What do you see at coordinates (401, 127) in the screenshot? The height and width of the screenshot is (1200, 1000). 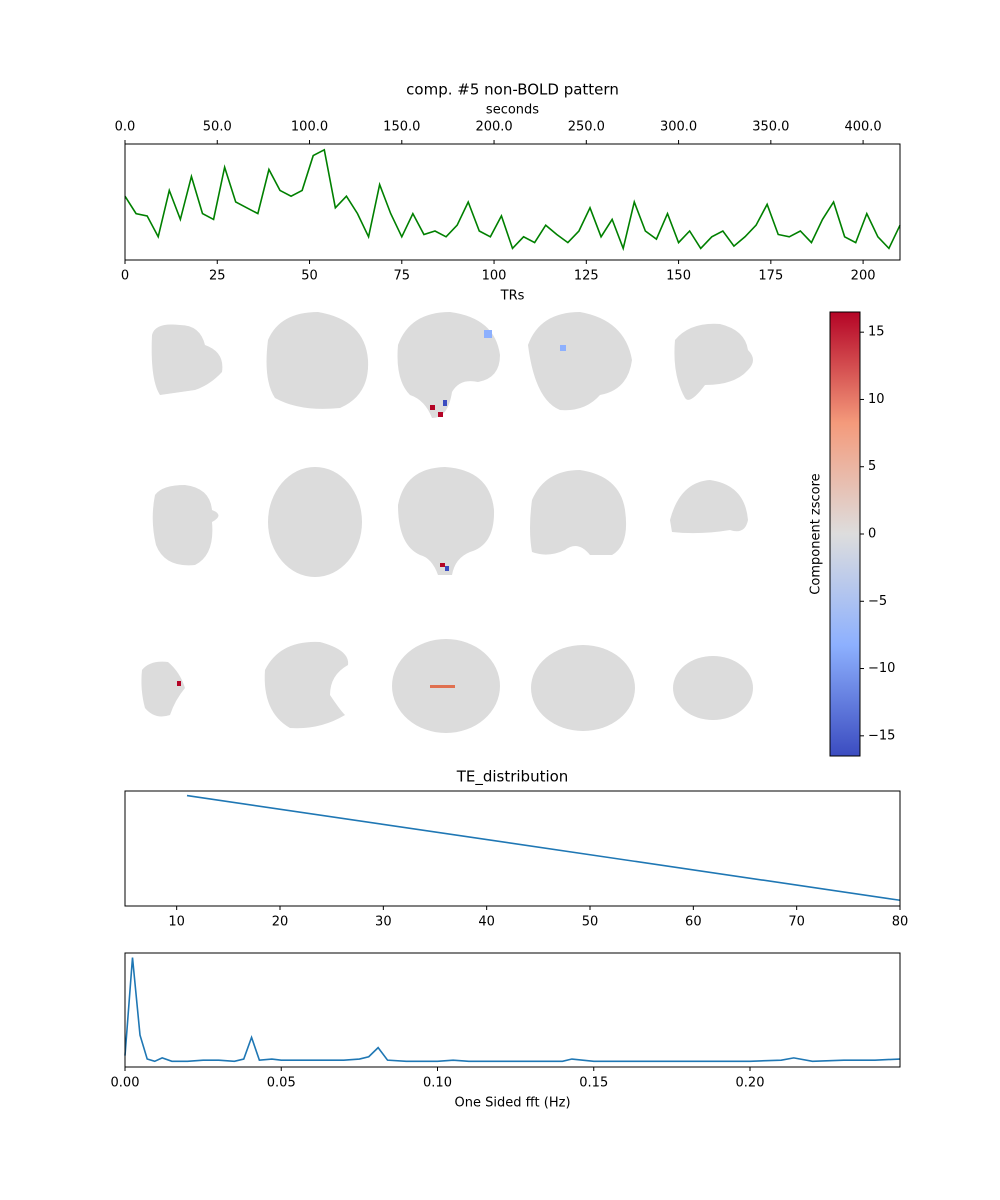 I see `x2-tick-label: 150.0` at bounding box center [401, 127].